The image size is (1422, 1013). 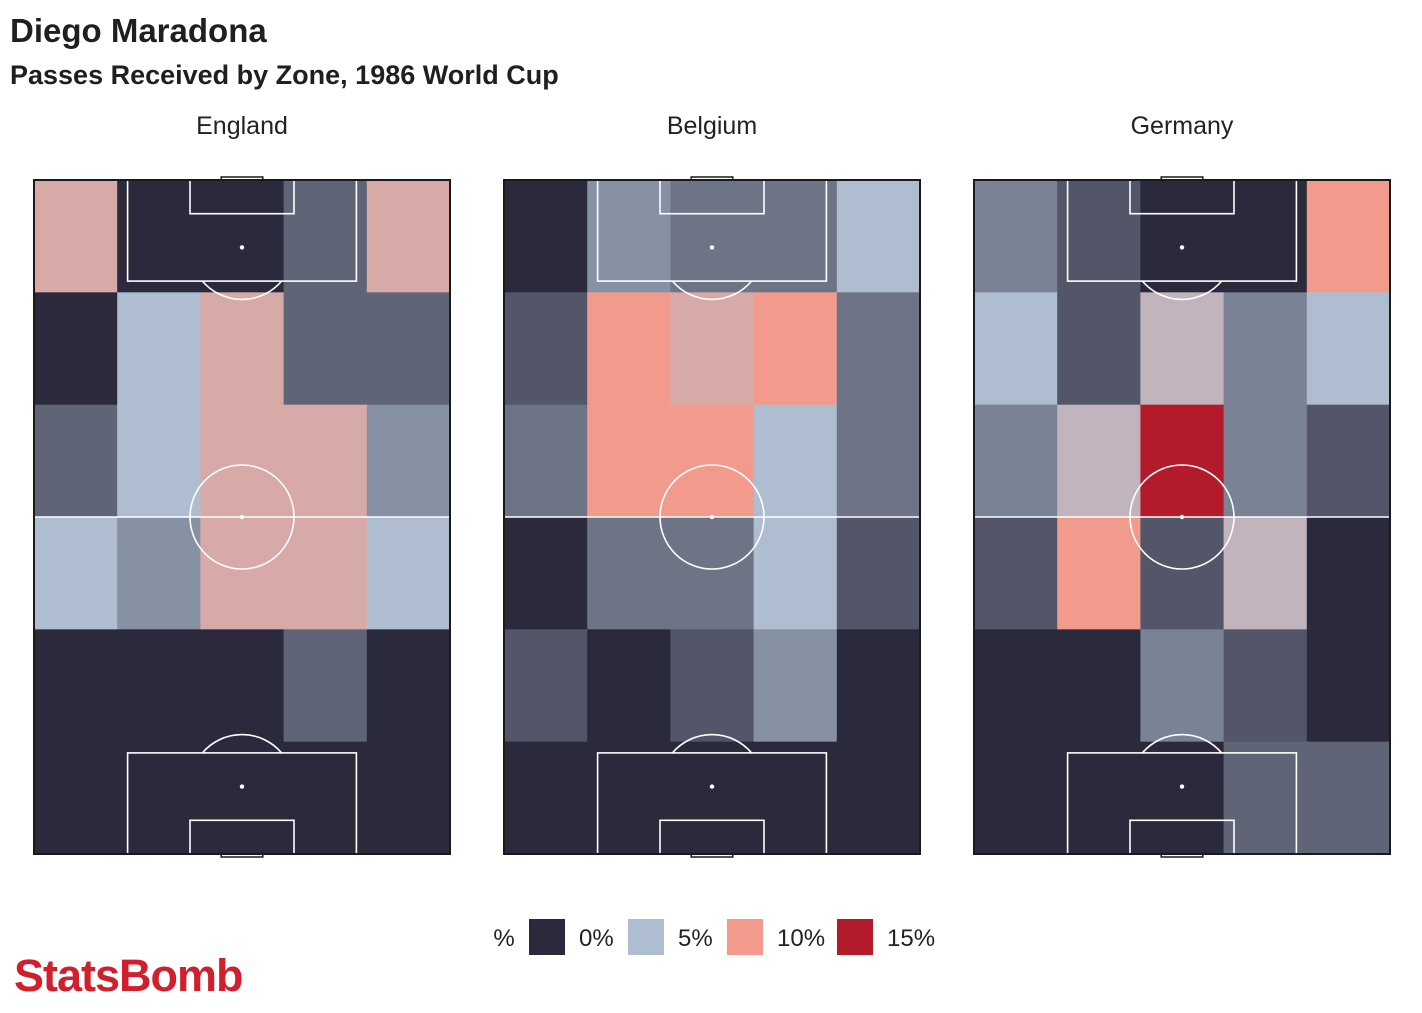 I want to click on legend-label: 0%, so click(x=596, y=938).